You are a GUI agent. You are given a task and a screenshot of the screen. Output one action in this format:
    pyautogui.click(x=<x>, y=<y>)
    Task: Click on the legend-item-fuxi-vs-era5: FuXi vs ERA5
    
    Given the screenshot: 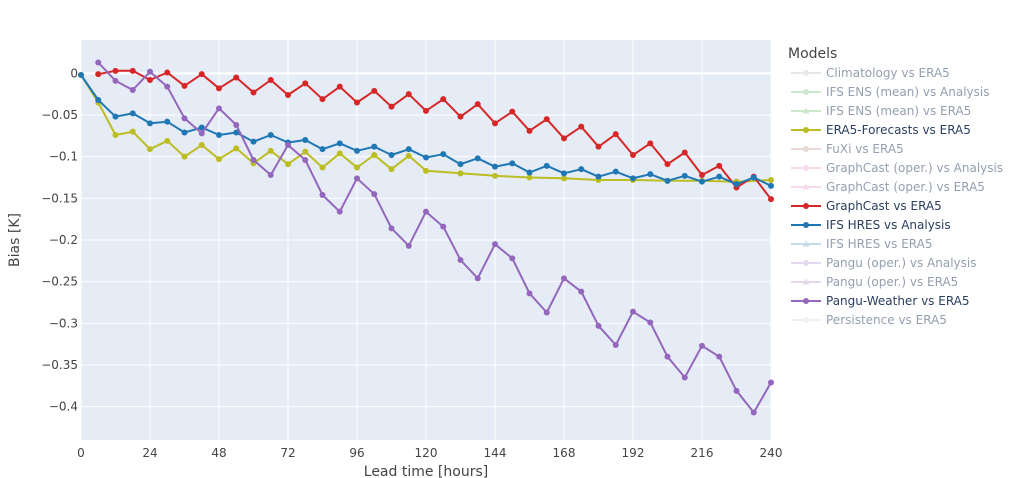 What is the action you would take?
    pyautogui.click(x=847, y=149)
    